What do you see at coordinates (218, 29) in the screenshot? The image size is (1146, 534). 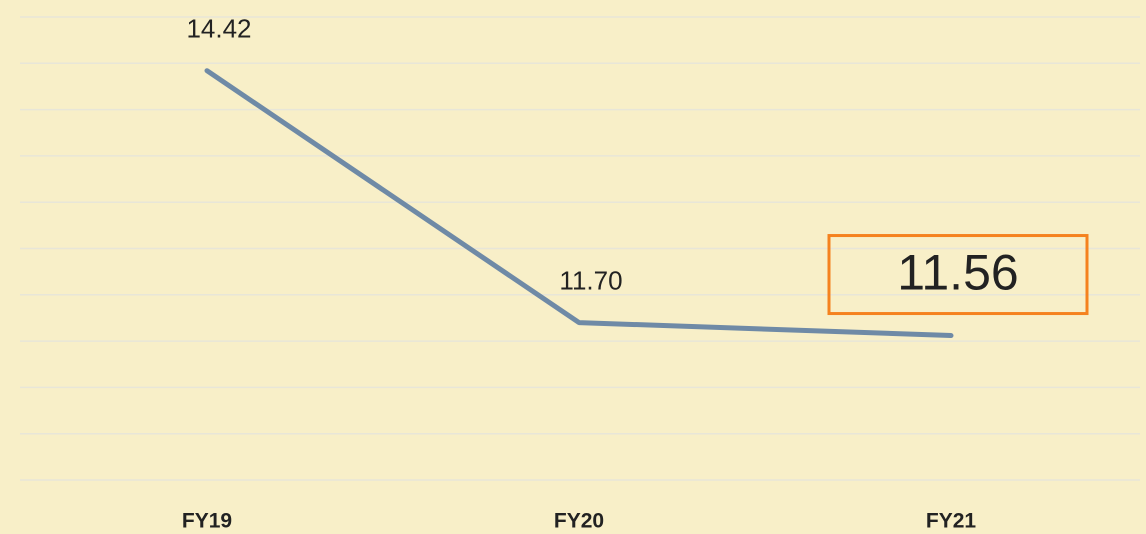 I see `value-label: 14.42` at bounding box center [218, 29].